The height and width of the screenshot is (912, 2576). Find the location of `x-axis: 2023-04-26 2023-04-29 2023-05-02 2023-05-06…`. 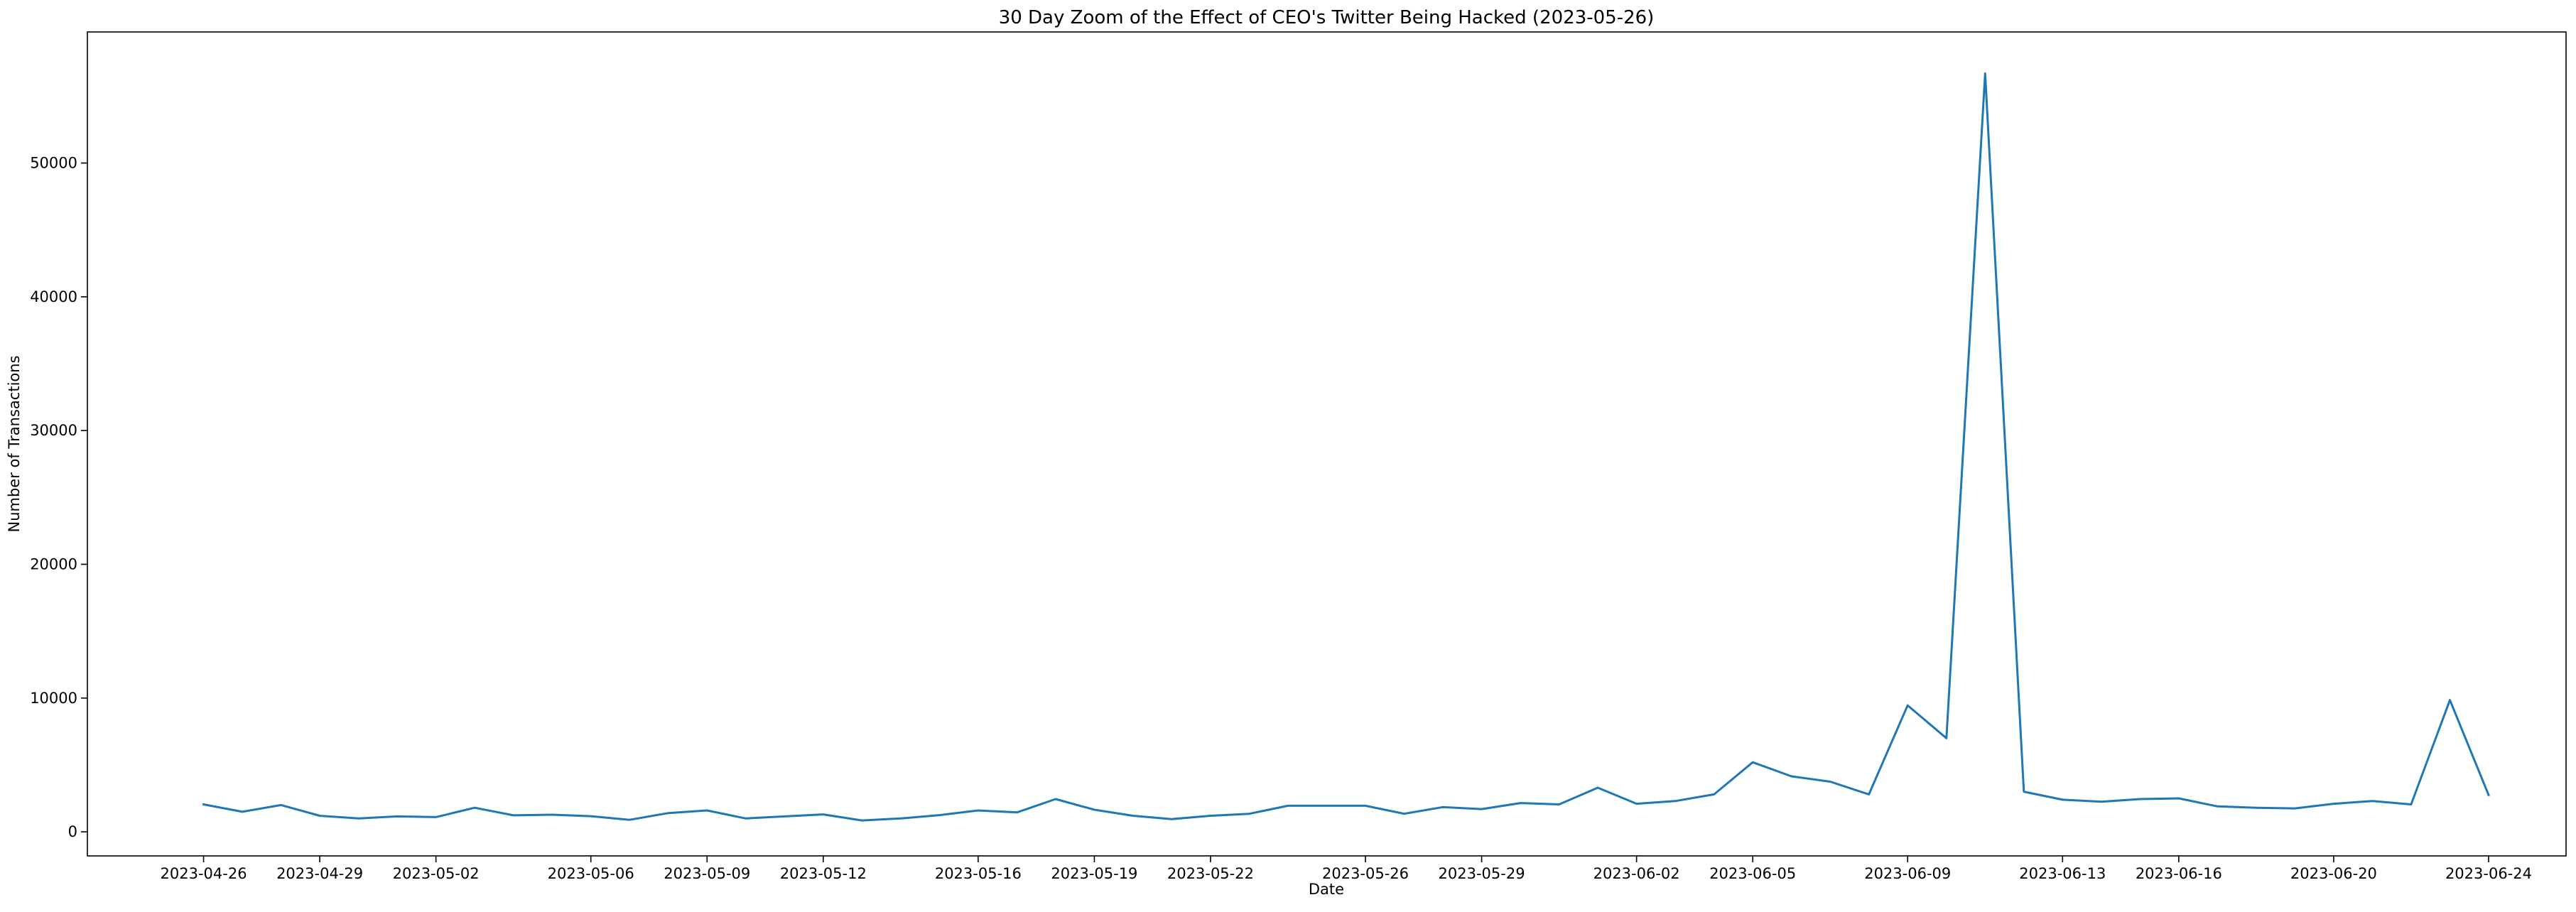

x-axis: 2023-04-26 2023-04-29 2023-05-02 2023-05-06… is located at coordinates (1346, 869).